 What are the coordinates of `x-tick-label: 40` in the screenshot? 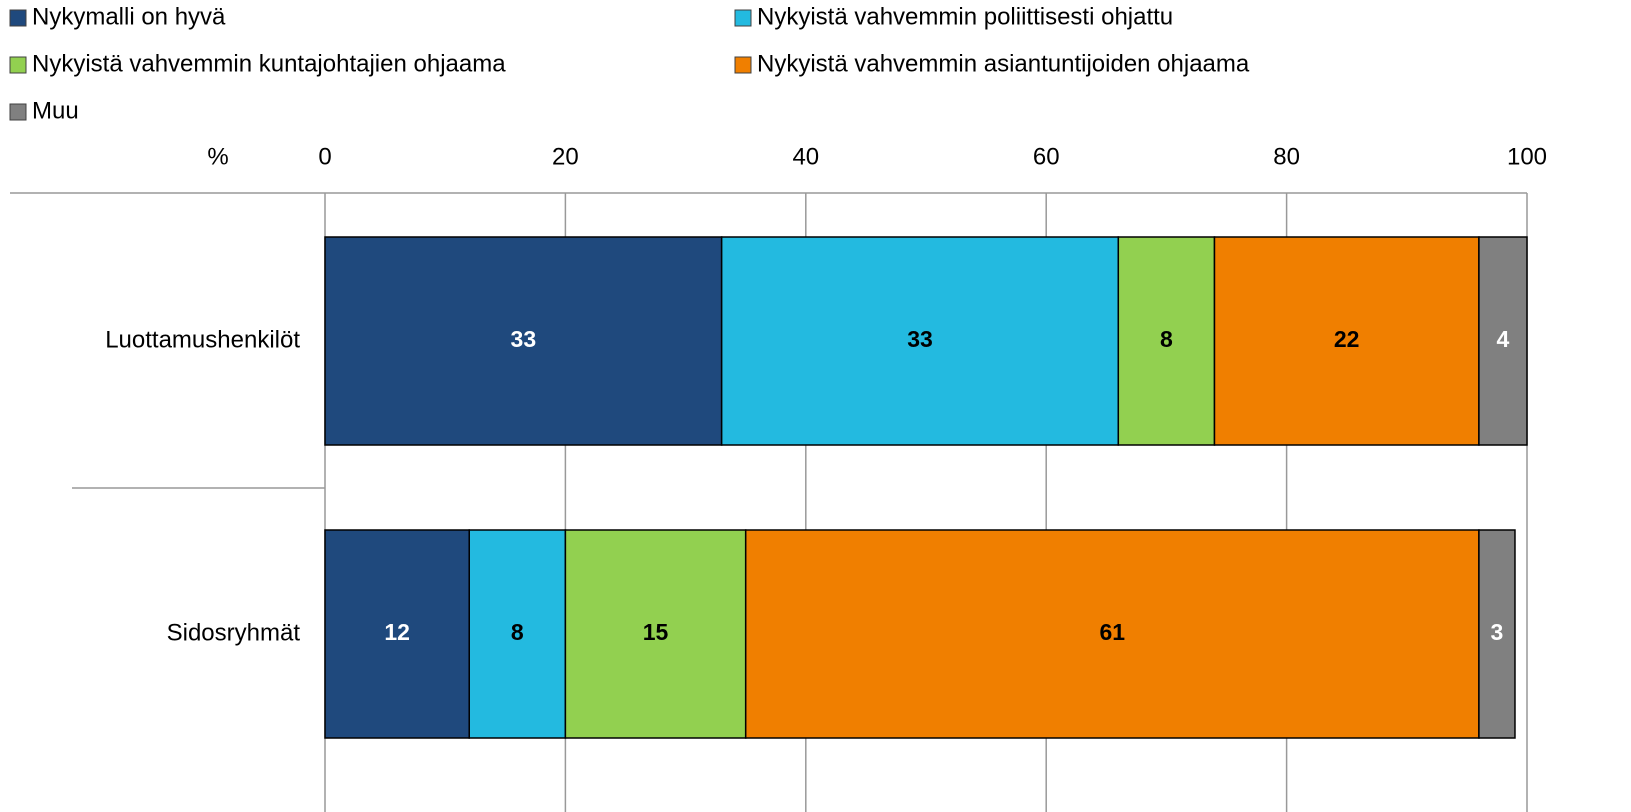 It's located at (805, 156).